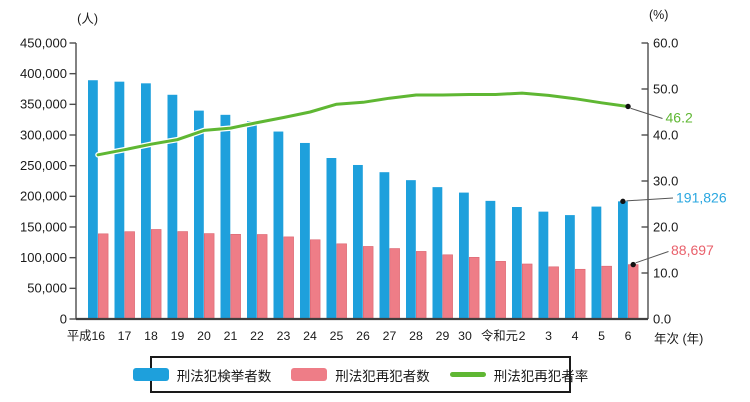 This screenshot has height=402, width=750. I want to click on x-tick-label-24: 24, so click(310, 336).